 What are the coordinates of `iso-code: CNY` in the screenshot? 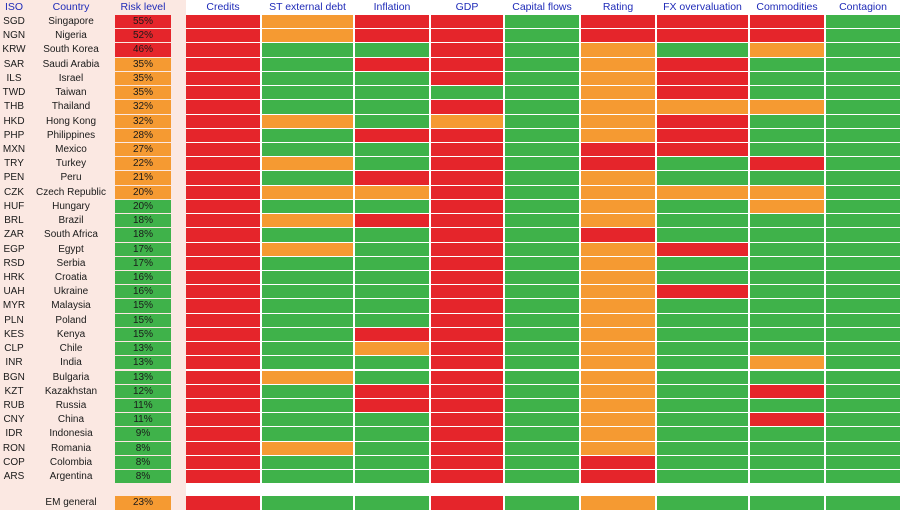 It's located at (14, 420).